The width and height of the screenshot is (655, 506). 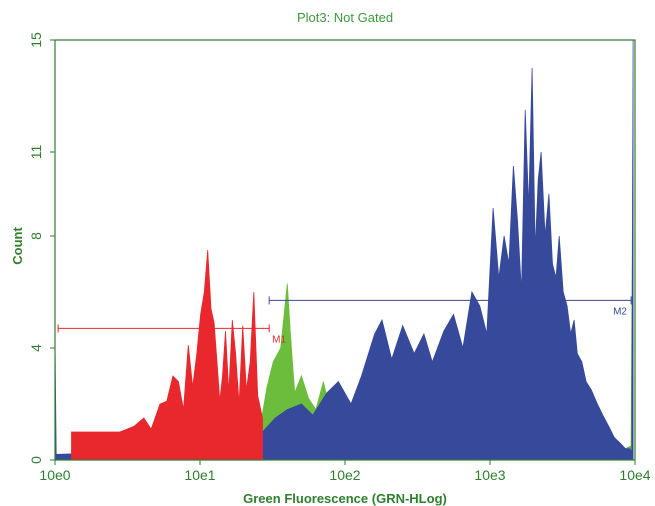 What do you see at coordinates (489, 475) in the screenshot?
I see `x-tick-label: 10e3` at bounding box center [489, 475].